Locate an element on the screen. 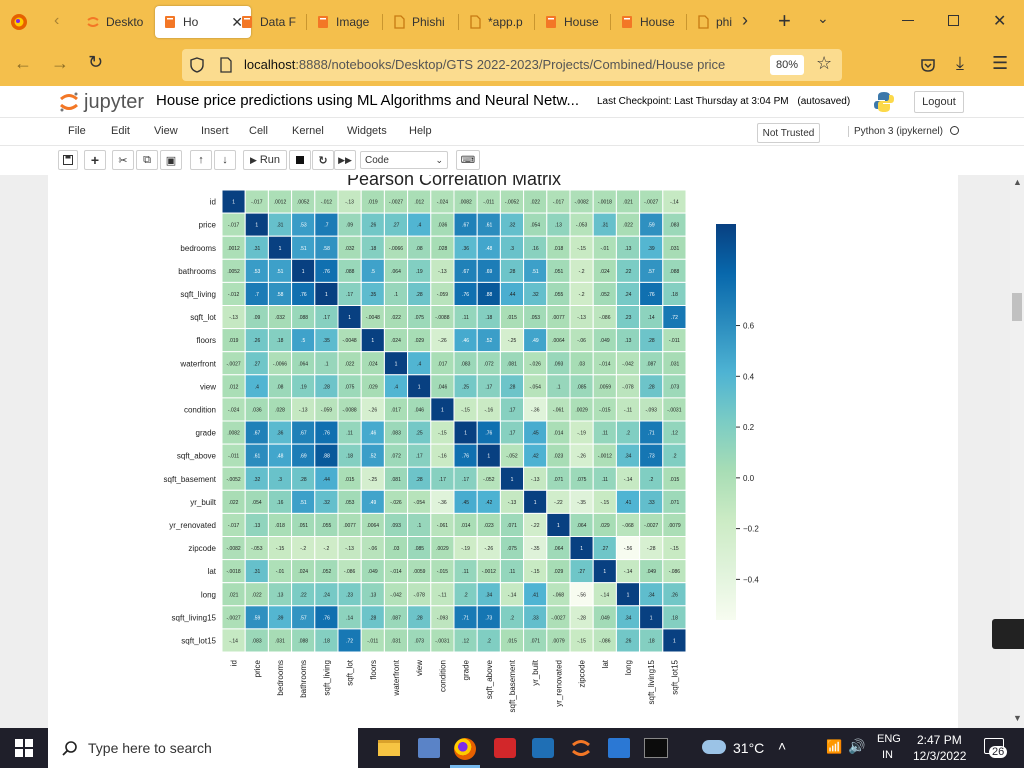 The width and height of the screenshot is (1024, 768). jupyter-logo: jupyter is located at coordinates (101, 102).